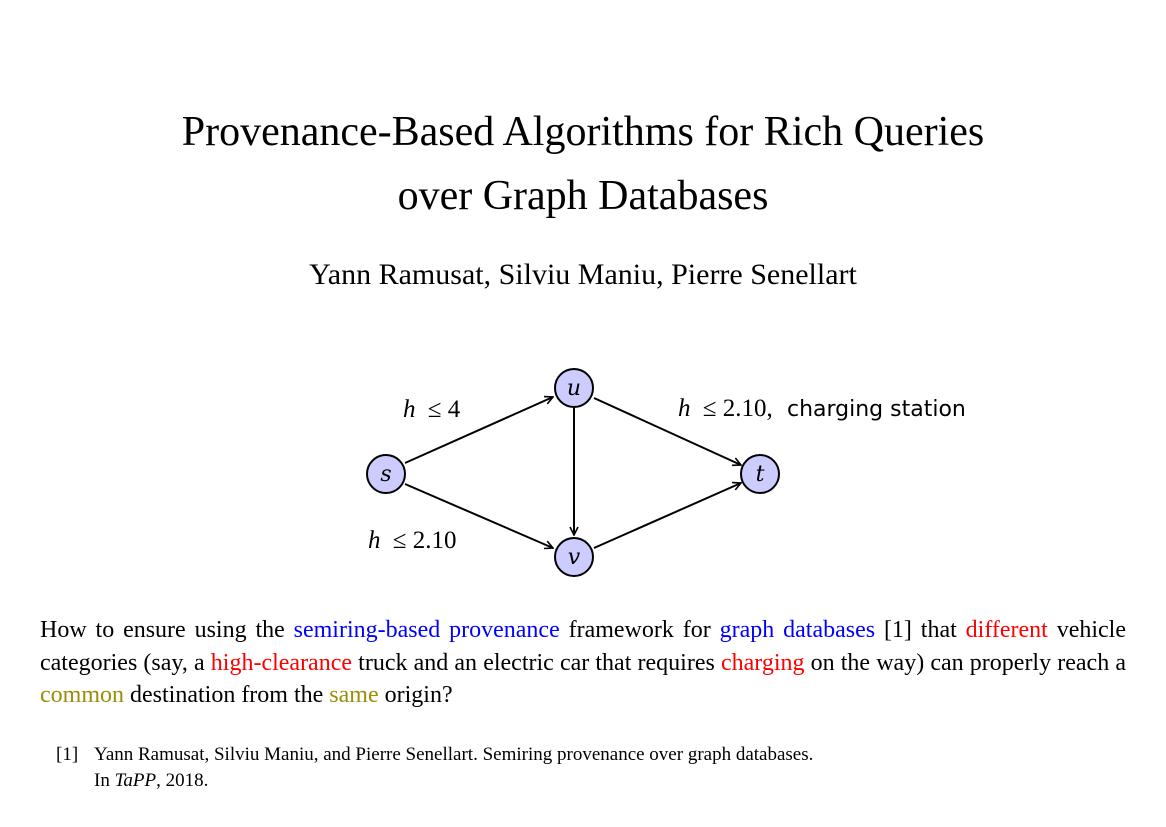  I want to click on node-t: t, so click(760, 474).